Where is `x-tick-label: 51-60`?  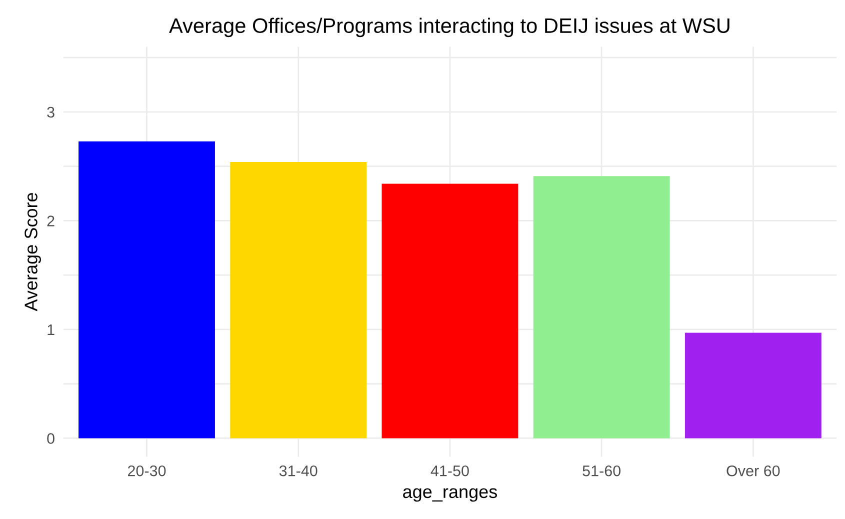 x-tick-label: 51-60 is located at coordinates (601, 470).